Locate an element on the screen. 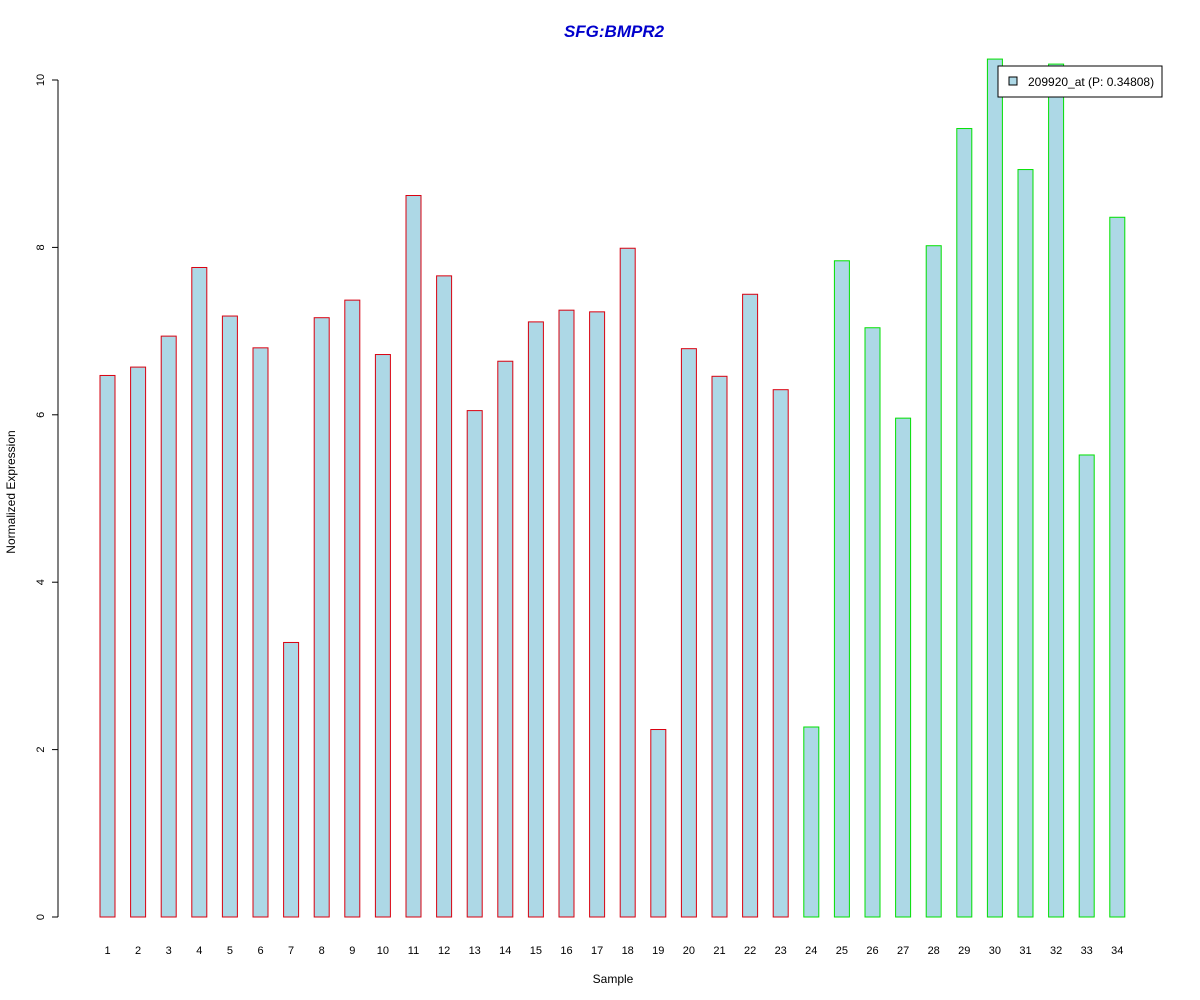 Image resolution: width=1200 pixels, height=1000 pixels. x-tick-label: 30 is located at coordinates (995, 951).